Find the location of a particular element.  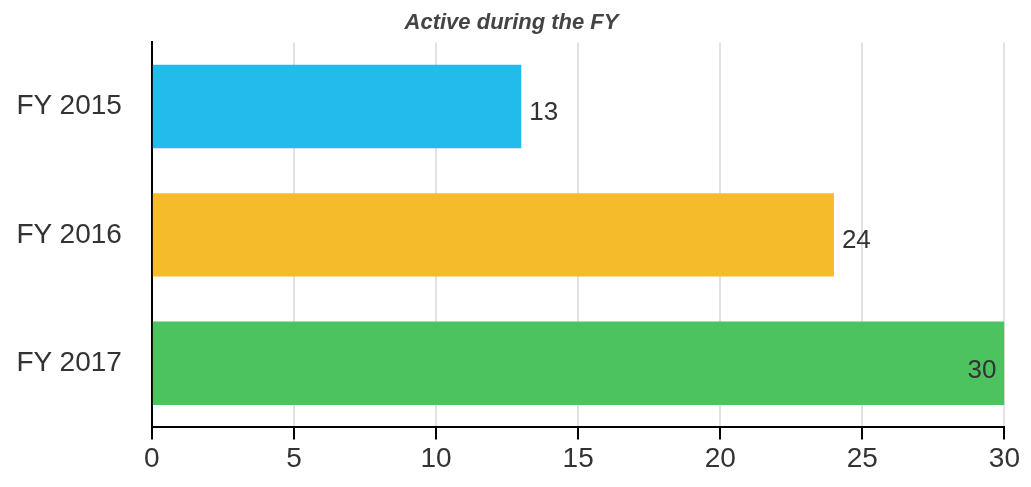

data-label: 30 is located at coordinates (982, 369).